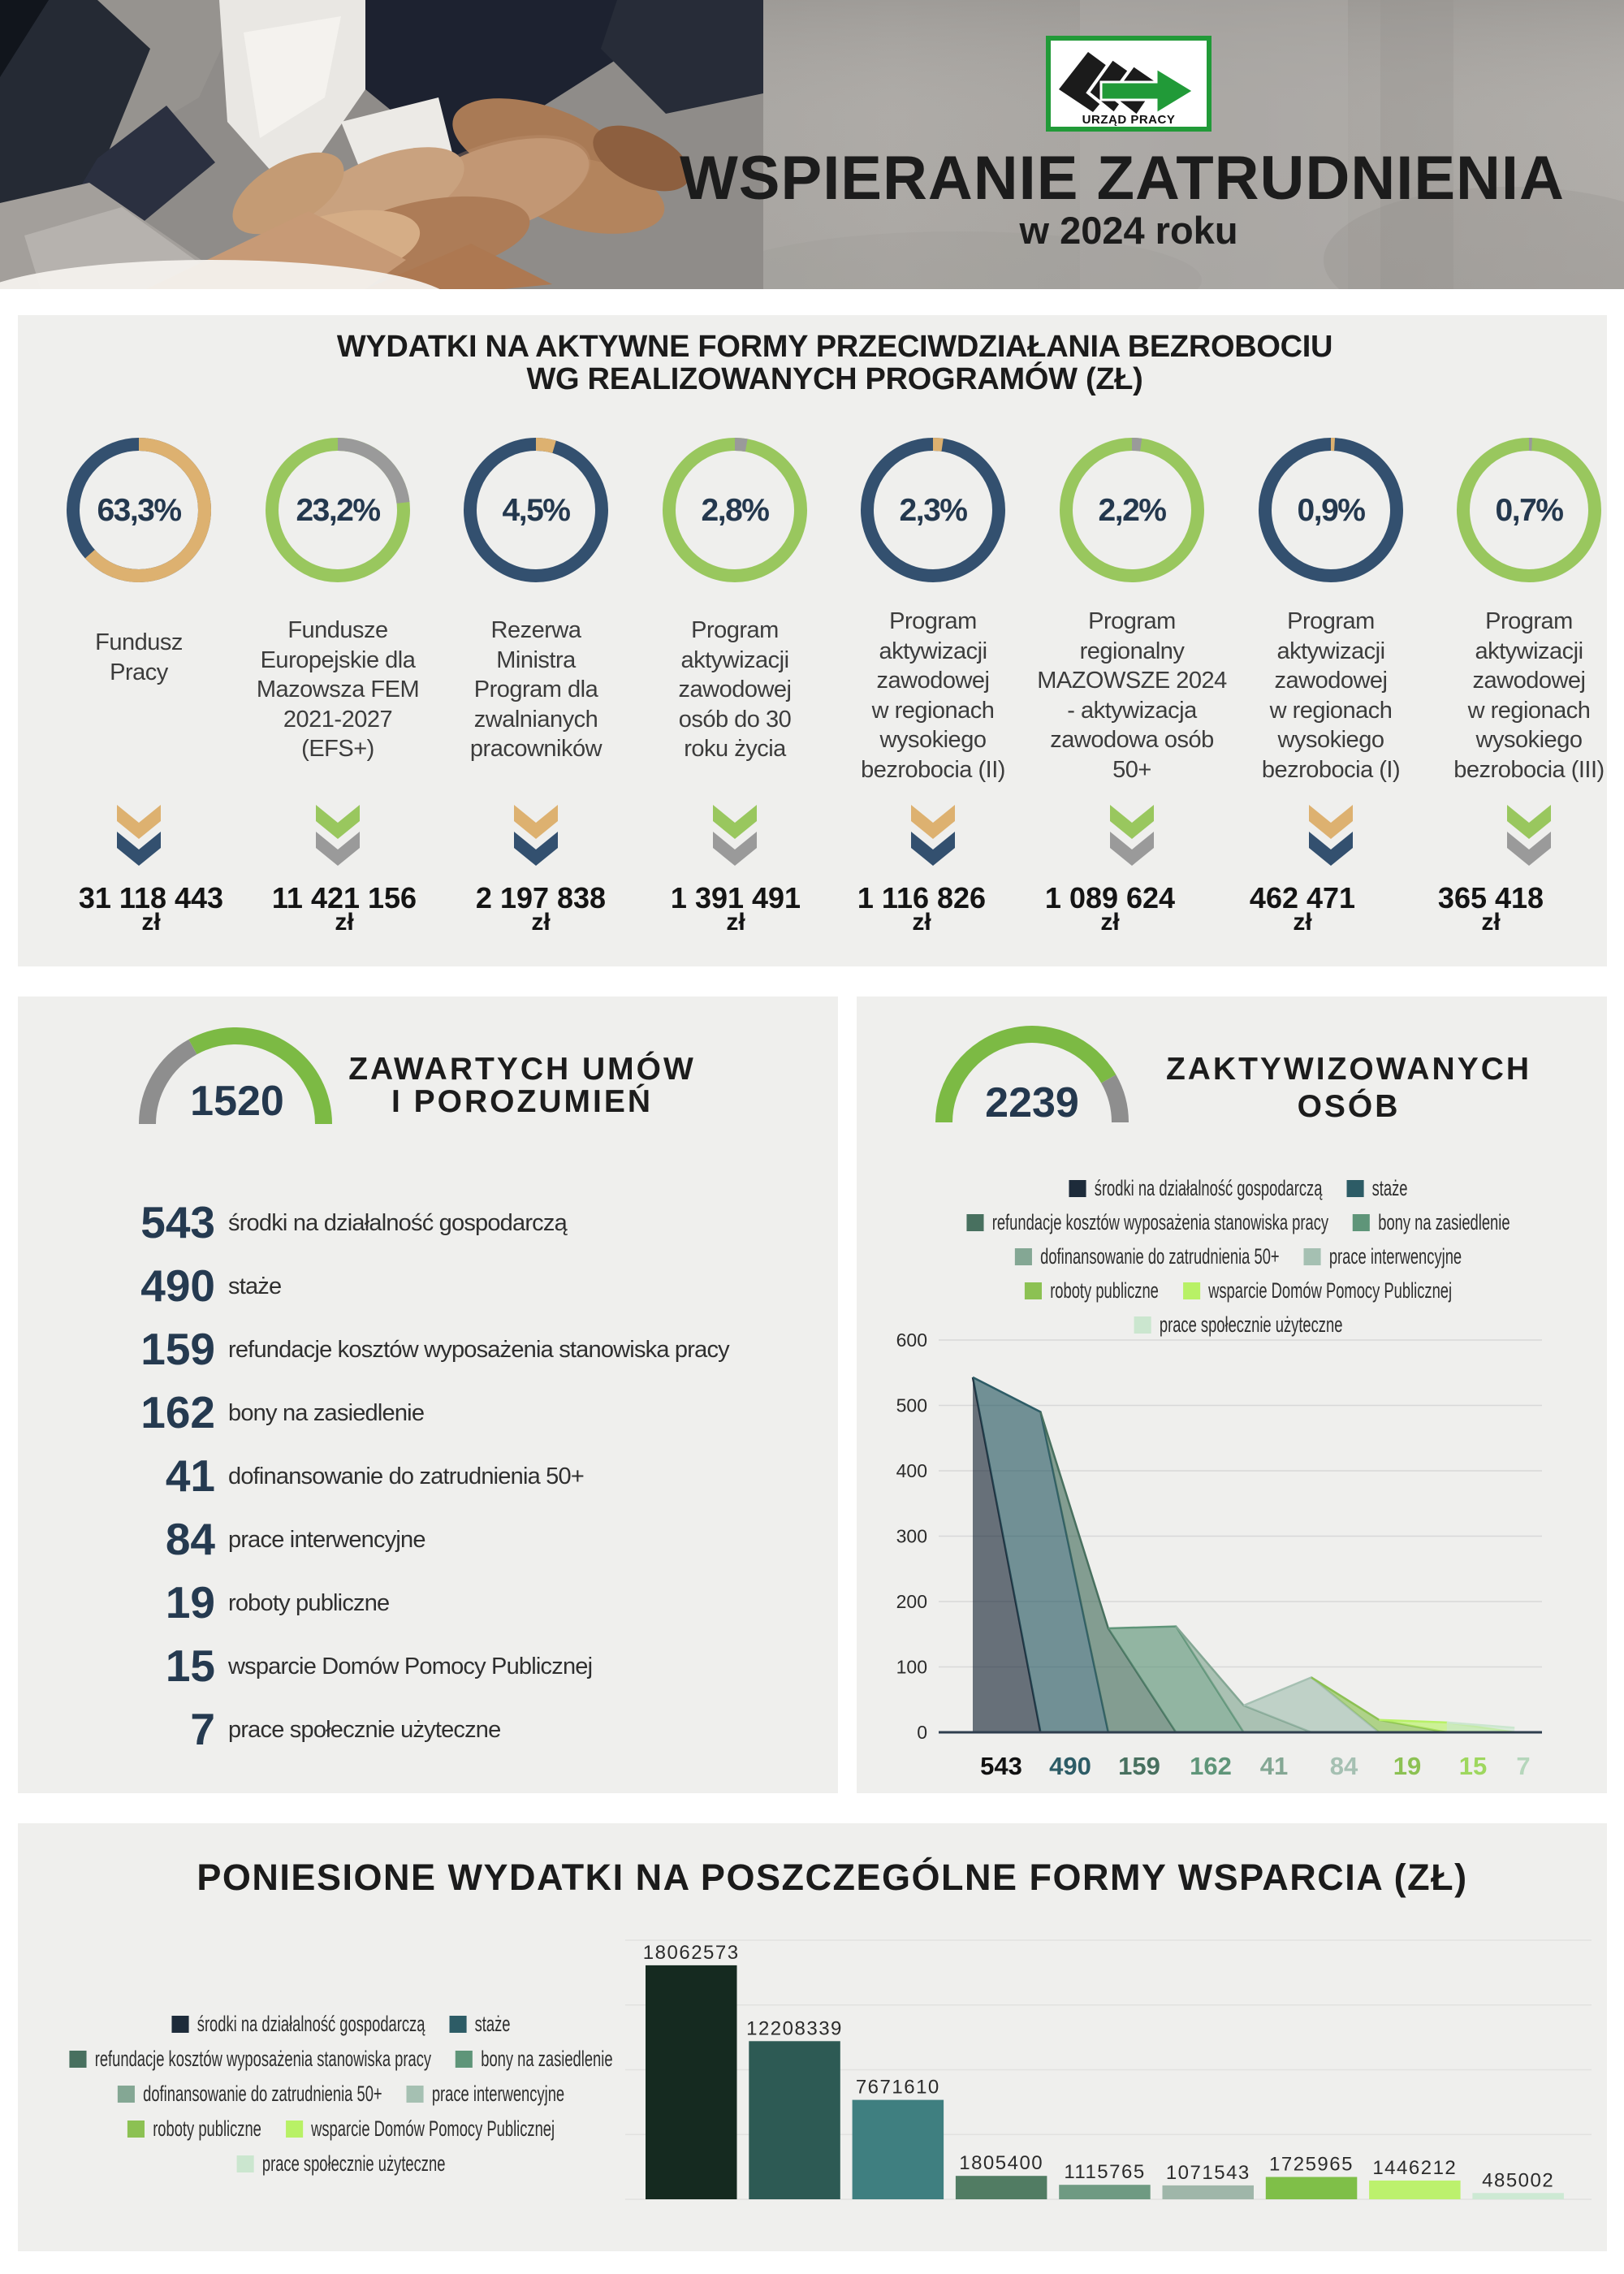 This screenshot has height=2274, width=1624. What do you see at coordinates (912, 1602) in the screenshot?
I see `svg-text: 200` at bounding box center [912, 1602].